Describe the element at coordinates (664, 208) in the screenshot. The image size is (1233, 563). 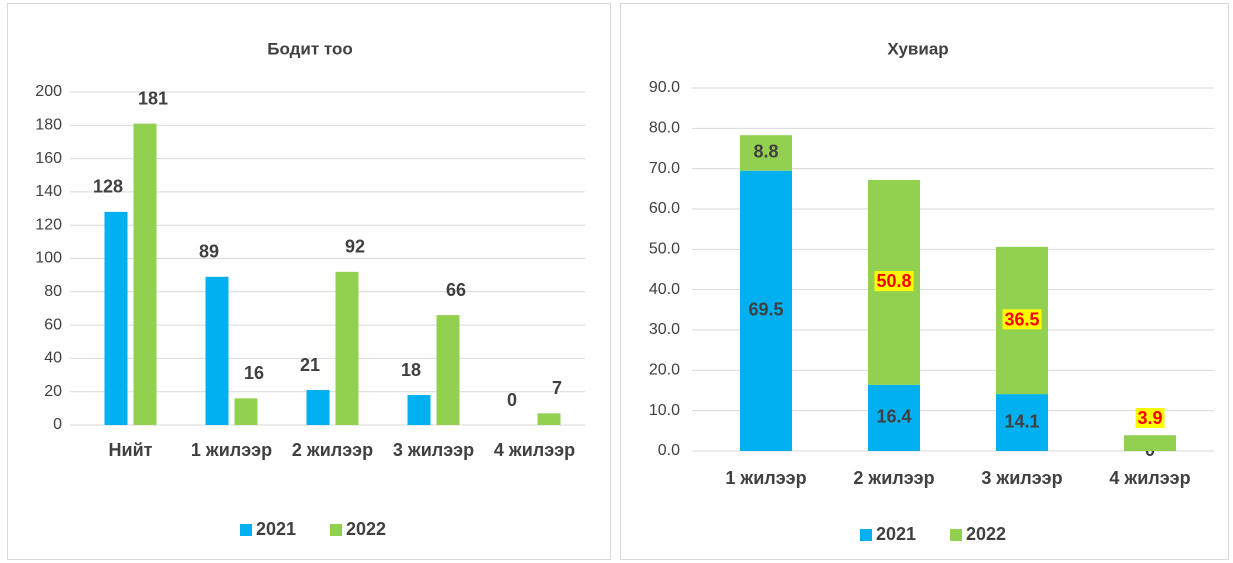
I see `y-tick-label: 60.0` at that location.